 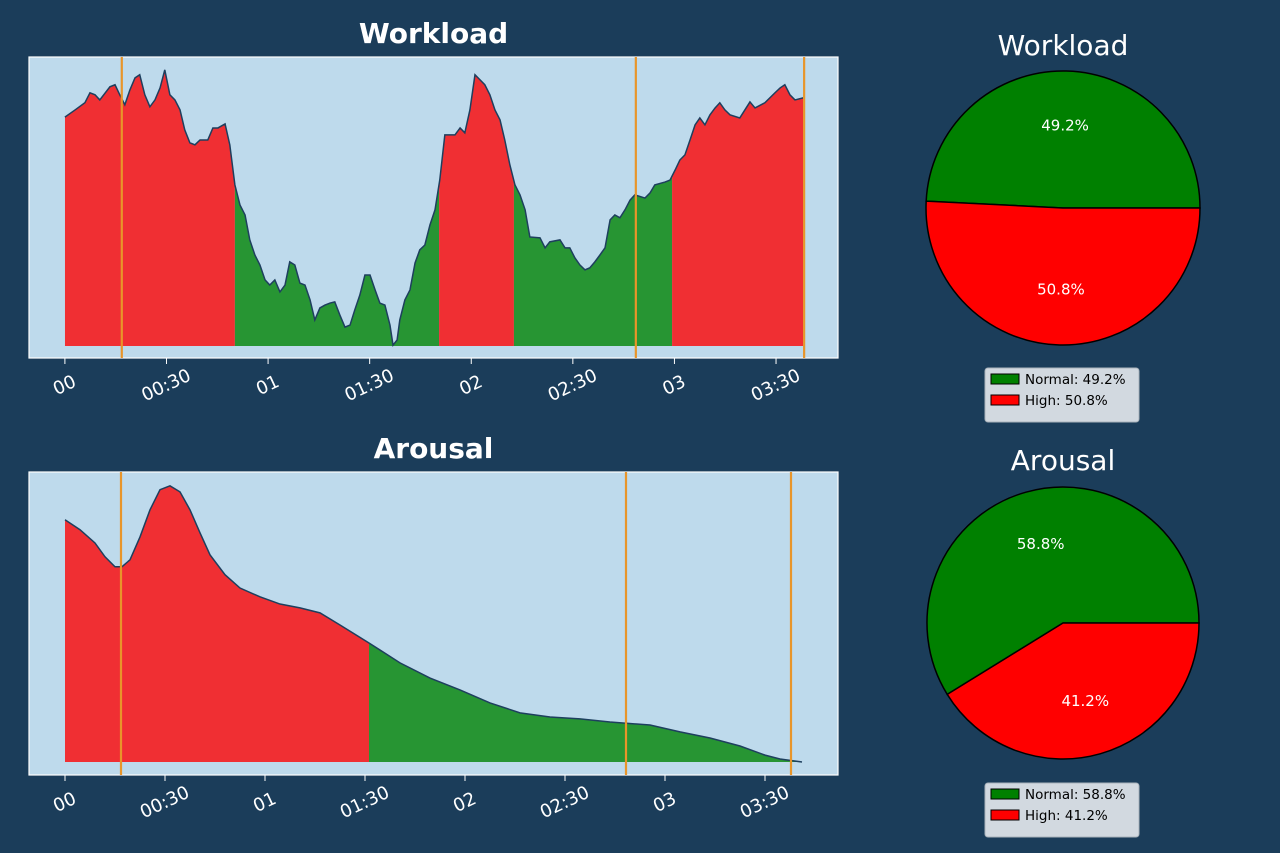 What do you see at coordinates (1066, 816) in the screenshot?
I see `legend-label: High: 41.2%` at bounding box center [1066, 816].